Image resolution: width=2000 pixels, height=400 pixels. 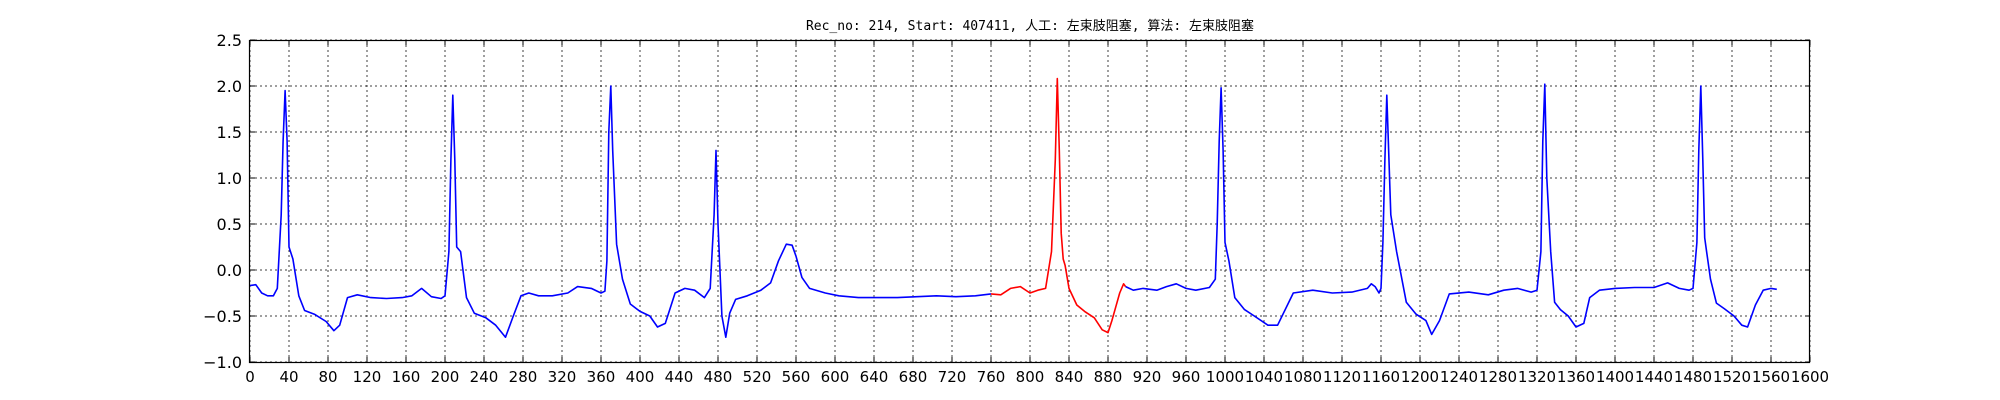 I want to click on x-tick-label: 1480, so click(x=1693, y=377).